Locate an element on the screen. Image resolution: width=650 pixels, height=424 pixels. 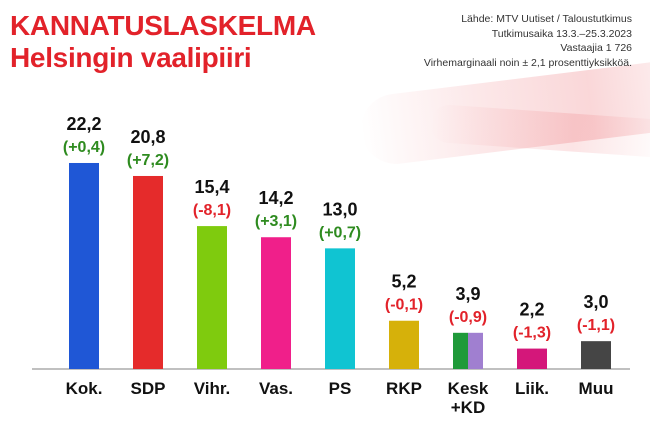
category-label: Kok. is located at coordinates (84, 388).